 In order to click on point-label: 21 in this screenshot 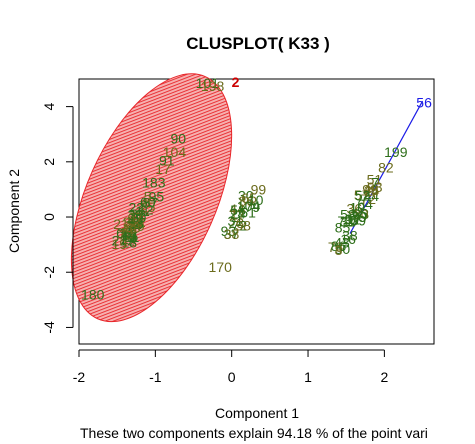, I will do `click(121, 224)`.